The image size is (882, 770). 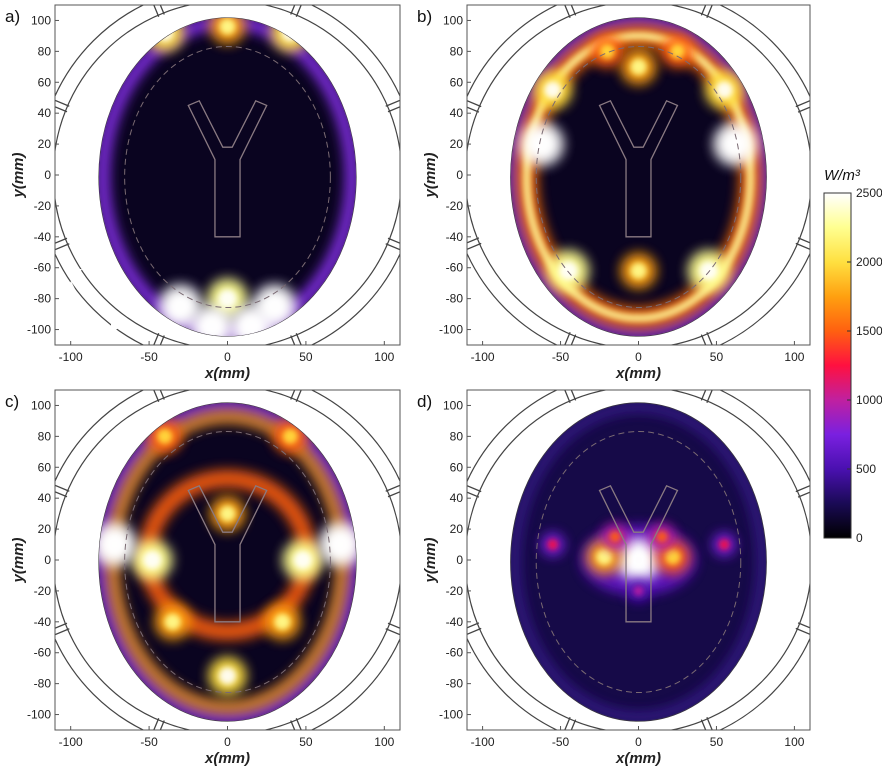 What do you see at coordinates (869, 400) in the screenshot?
I see `colorbar-tick-label: 1000` at bounding box center [869, 400].